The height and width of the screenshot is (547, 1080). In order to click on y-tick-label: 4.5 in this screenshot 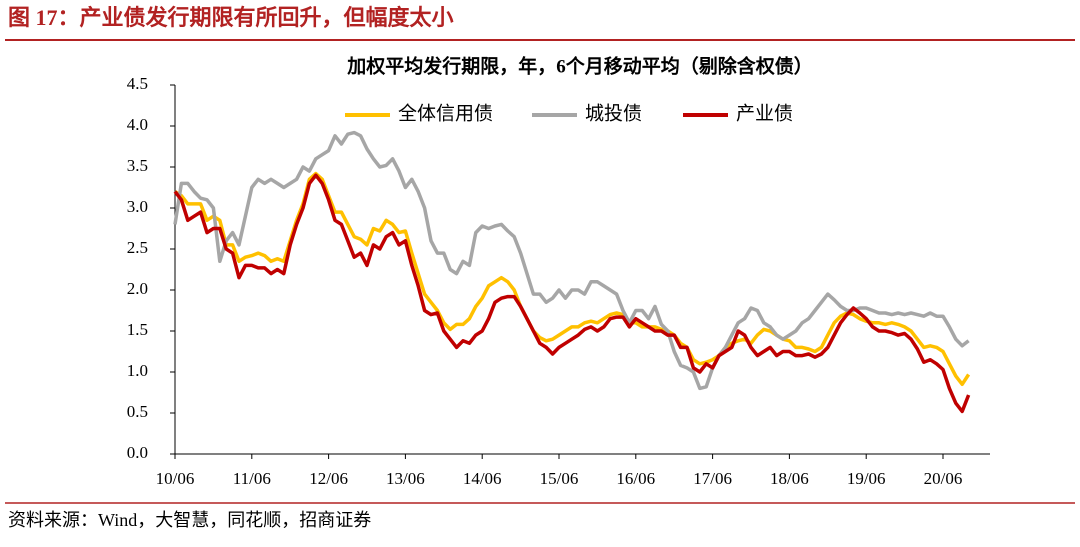, I will do `click(137, 83)`.